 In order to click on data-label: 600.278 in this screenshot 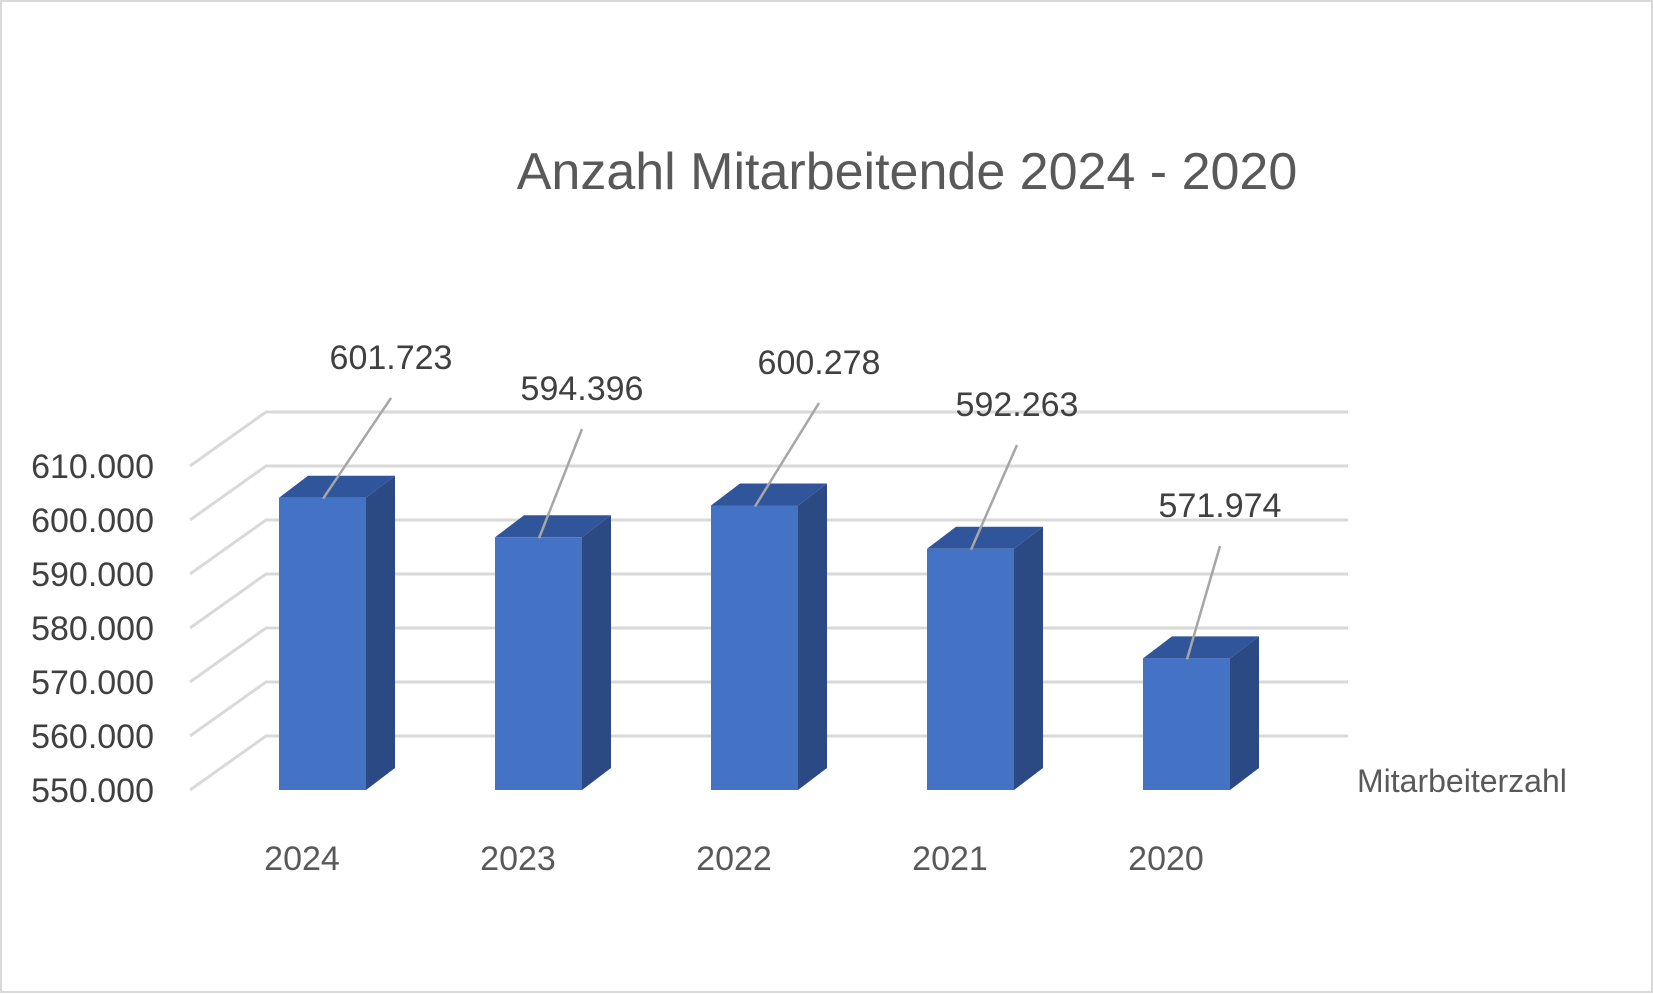, I will do `click(819, 363)`.